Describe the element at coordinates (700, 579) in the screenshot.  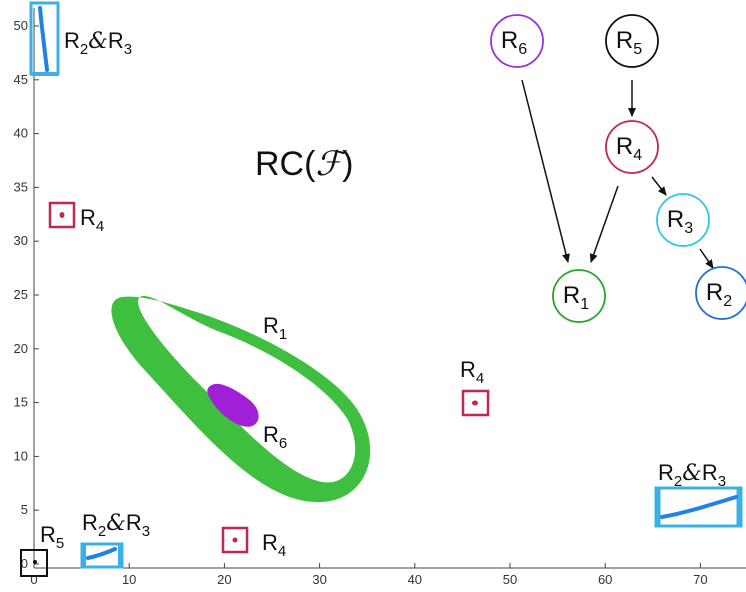
I see `x-tick-label: 70` at that location.